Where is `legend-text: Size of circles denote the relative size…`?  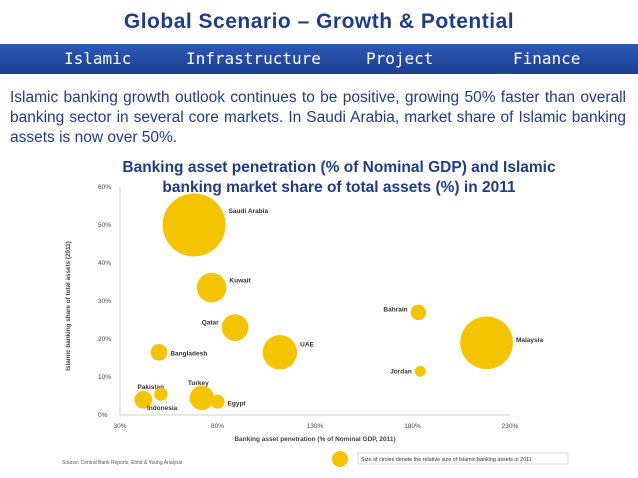 legend-text: Size of circles denote the relative size… is located at coordinates (446, 460).